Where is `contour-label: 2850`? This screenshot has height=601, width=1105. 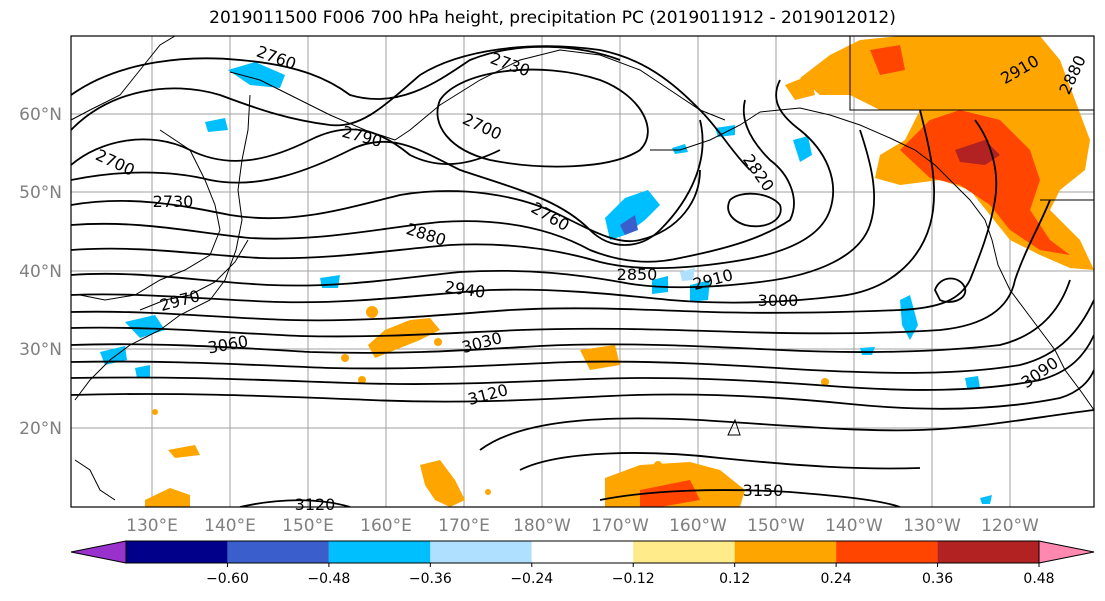 contour-label: 2850 is located at coordinates (637, 274).